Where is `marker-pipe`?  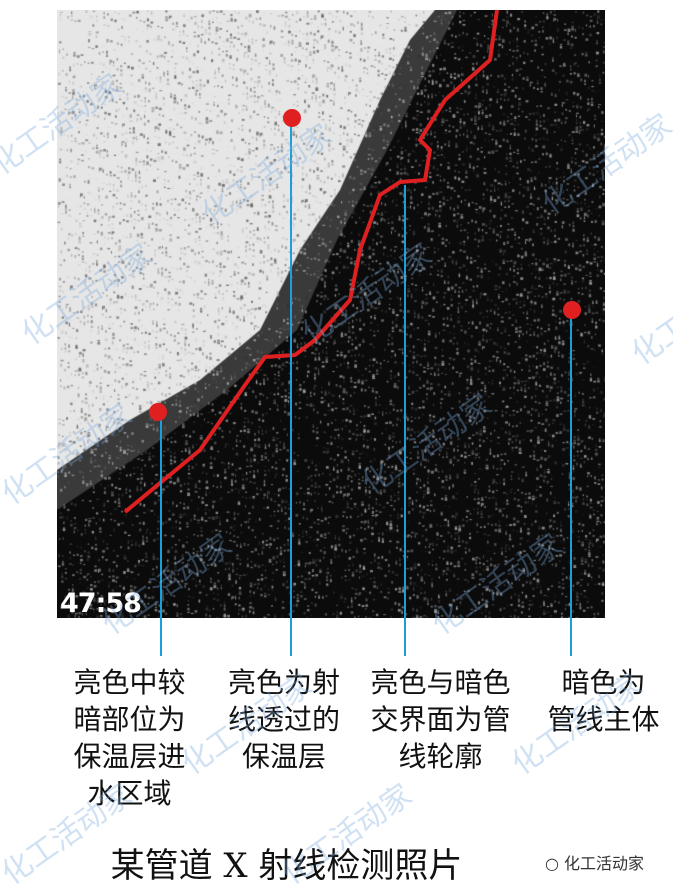
marker-pipe is located at coordinates (572, 310).